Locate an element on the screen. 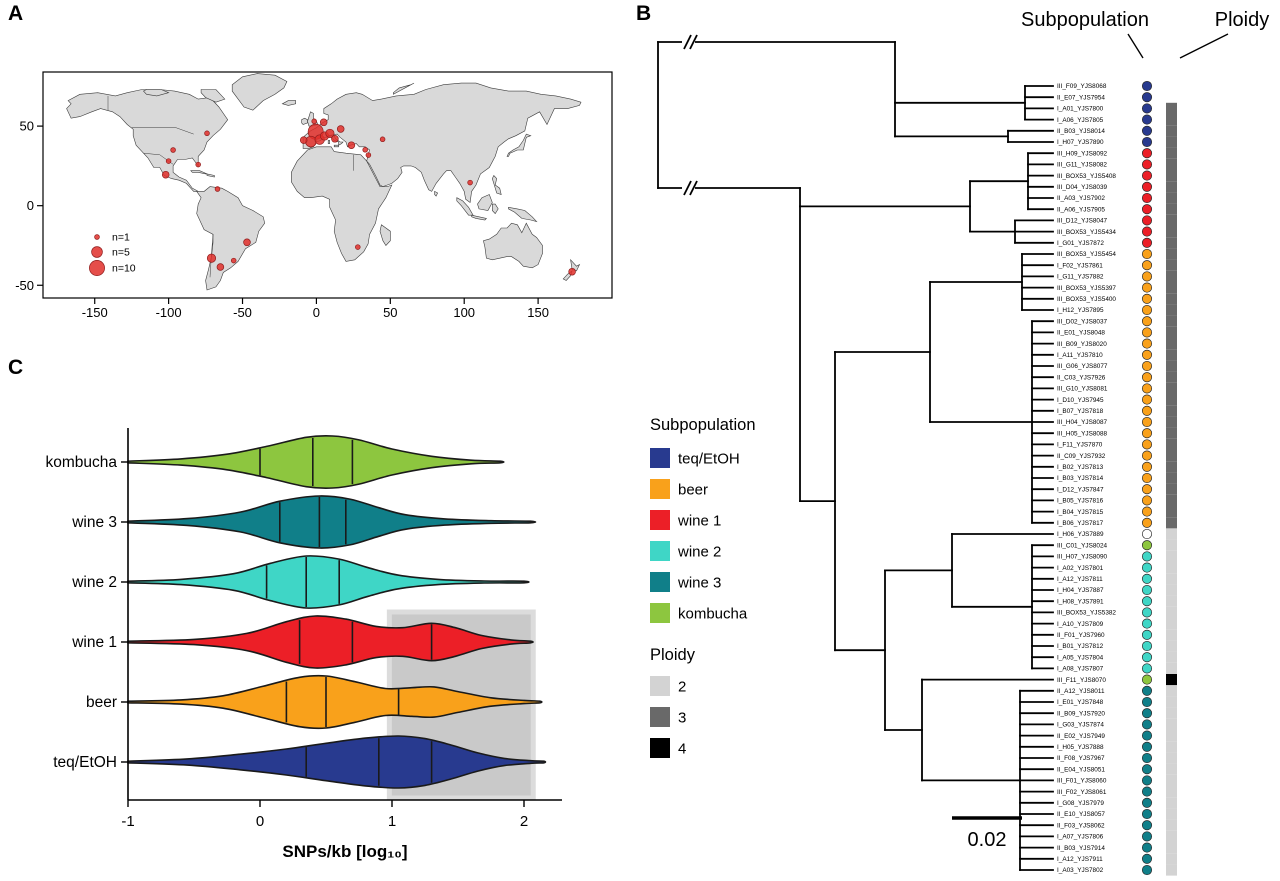 Image resolution: width=1280 pixels, height=881 pixels. tip-label: II_A03_YJS7902 is located at coordinates (1081, 198).